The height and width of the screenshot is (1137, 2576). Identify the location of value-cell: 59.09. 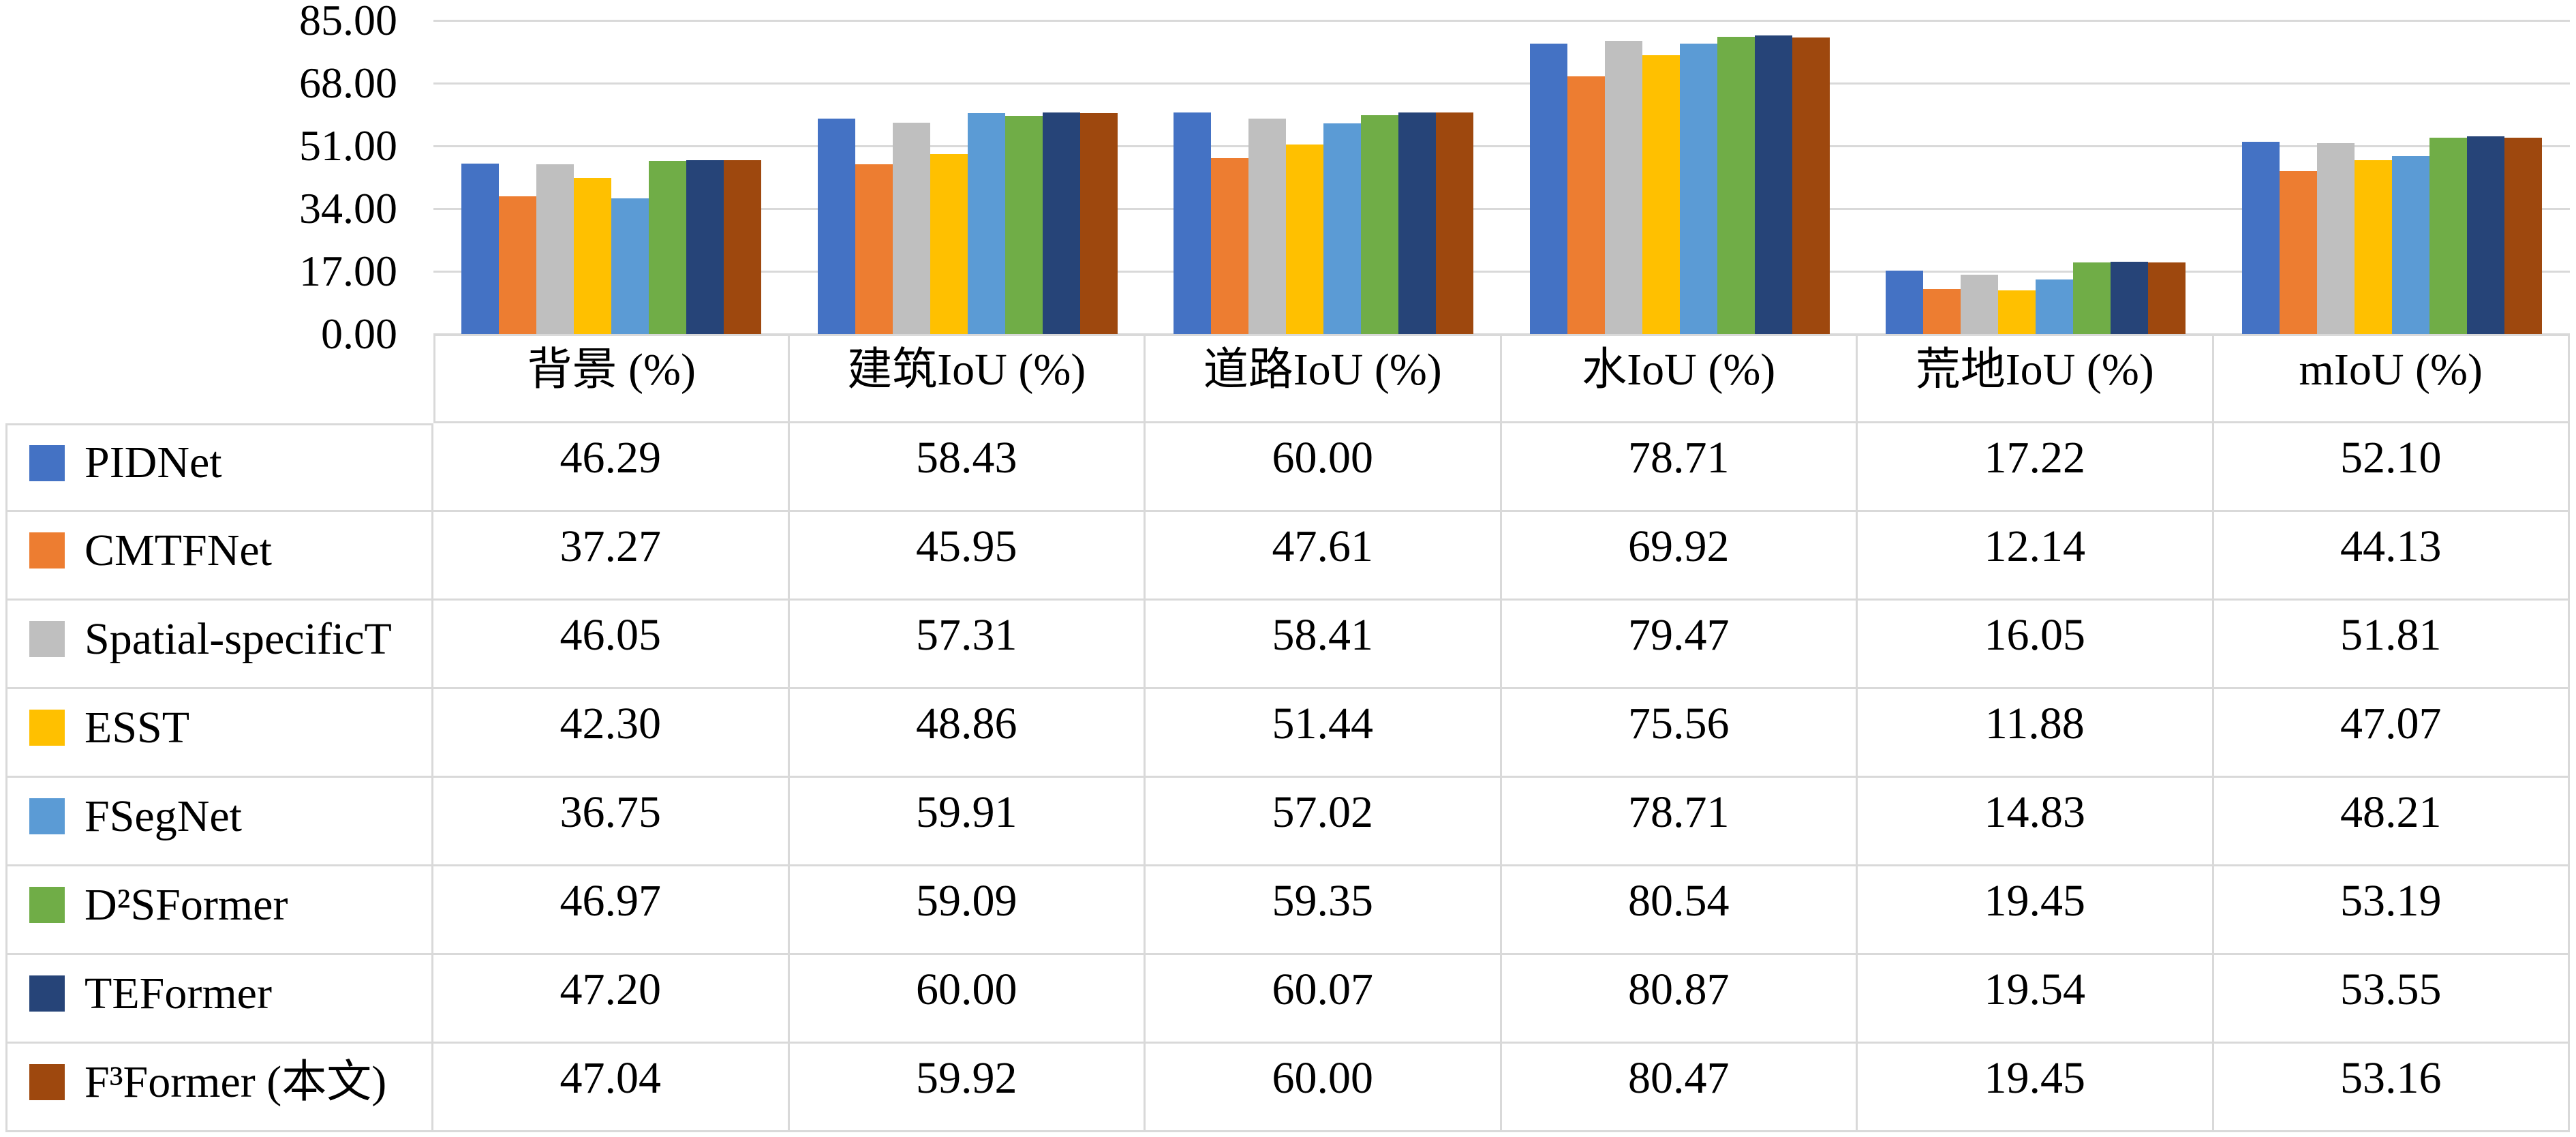
(967, 910).